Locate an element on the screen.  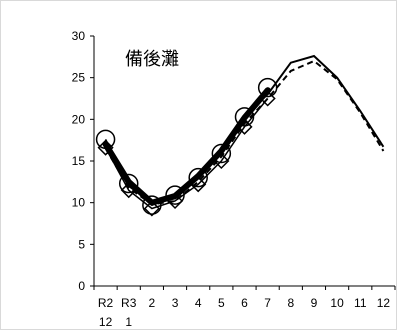
x-tick-label-line2: 1 is located at coordinates (128, 322).